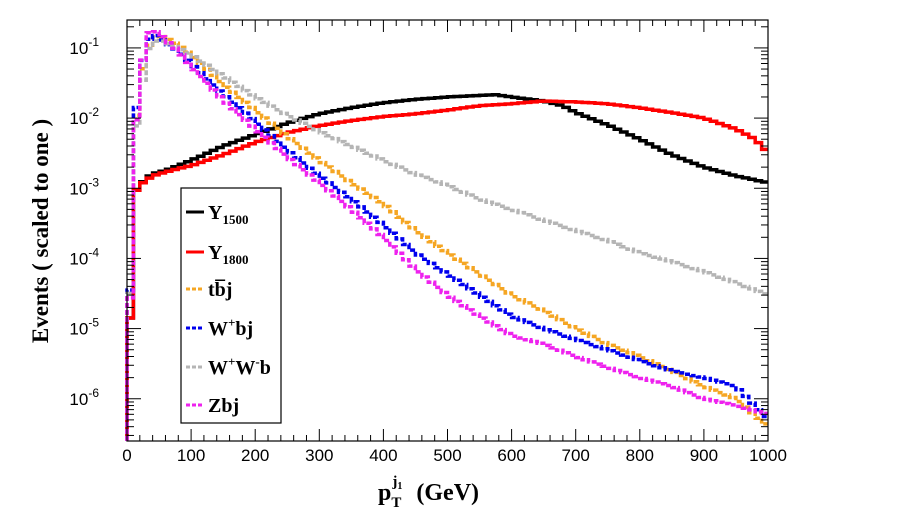 The height and width of the screenshot is (520, 913). I want to click on x-tick-label: 1000, so click(768, 455).